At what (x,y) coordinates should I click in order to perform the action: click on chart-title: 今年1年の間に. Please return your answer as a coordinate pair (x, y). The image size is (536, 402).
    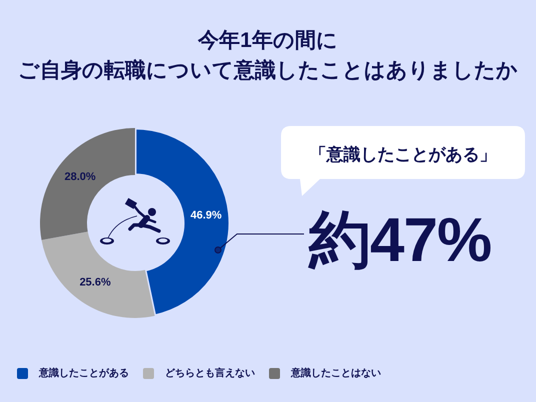
    Looking at the image, I should click on (267, 41).